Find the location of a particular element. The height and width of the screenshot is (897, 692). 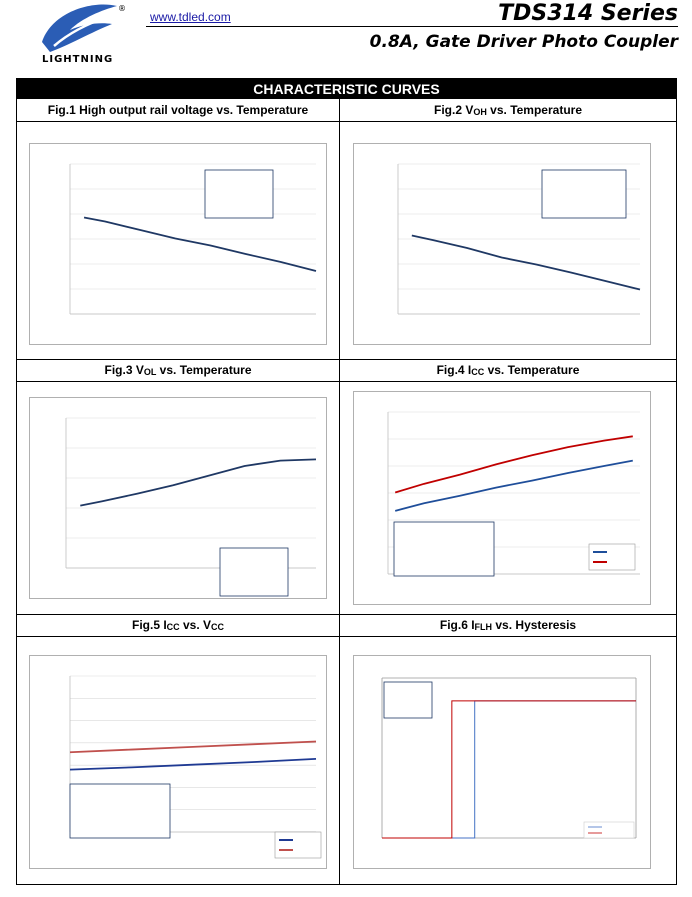

fig3-chart is located at coordinates (178, 498).